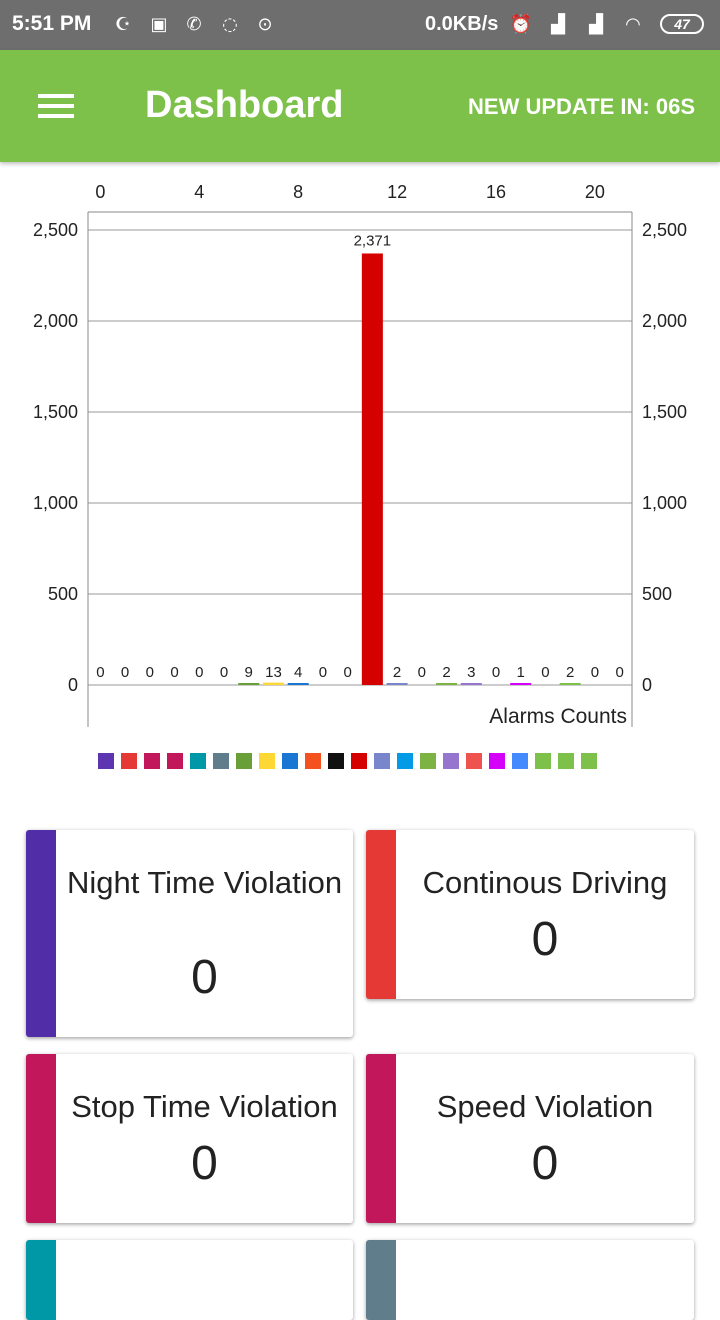 The width and height of the screenshot is (720, 1320). What do you see at coordinates (397, 192) in the screenshot?
I see `x-tick-label: 12` at bounding box center [397, 192].